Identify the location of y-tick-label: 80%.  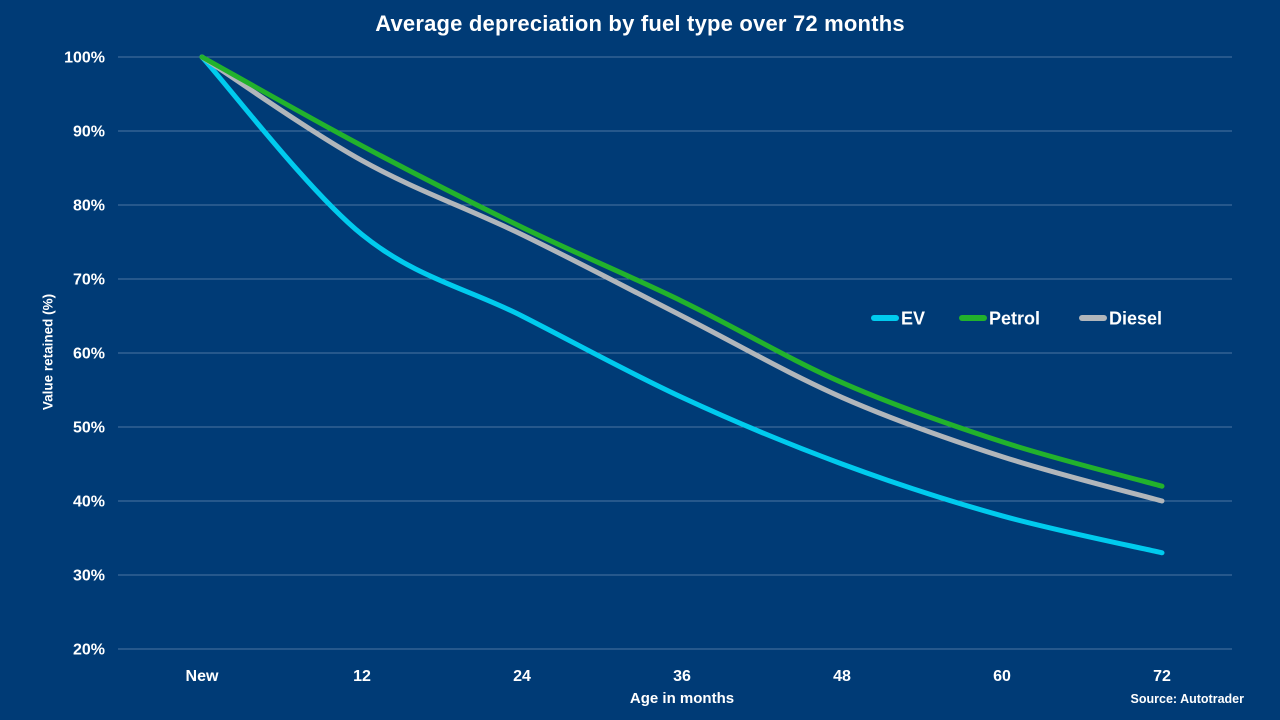
(89, 206).